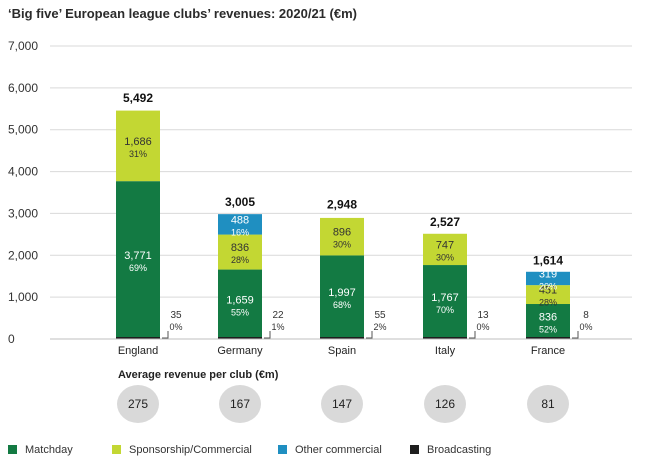  I want to click on segment-value-label: 896, so click(342, 233).